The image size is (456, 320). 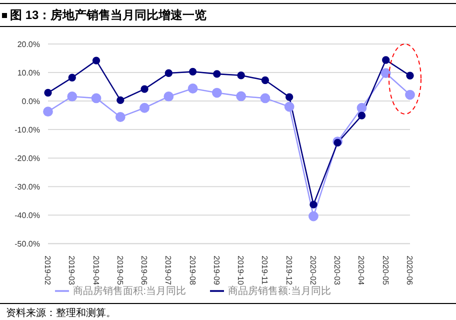 I want to click on y-tick-label: -20.0%, so click(x=27, y=158).